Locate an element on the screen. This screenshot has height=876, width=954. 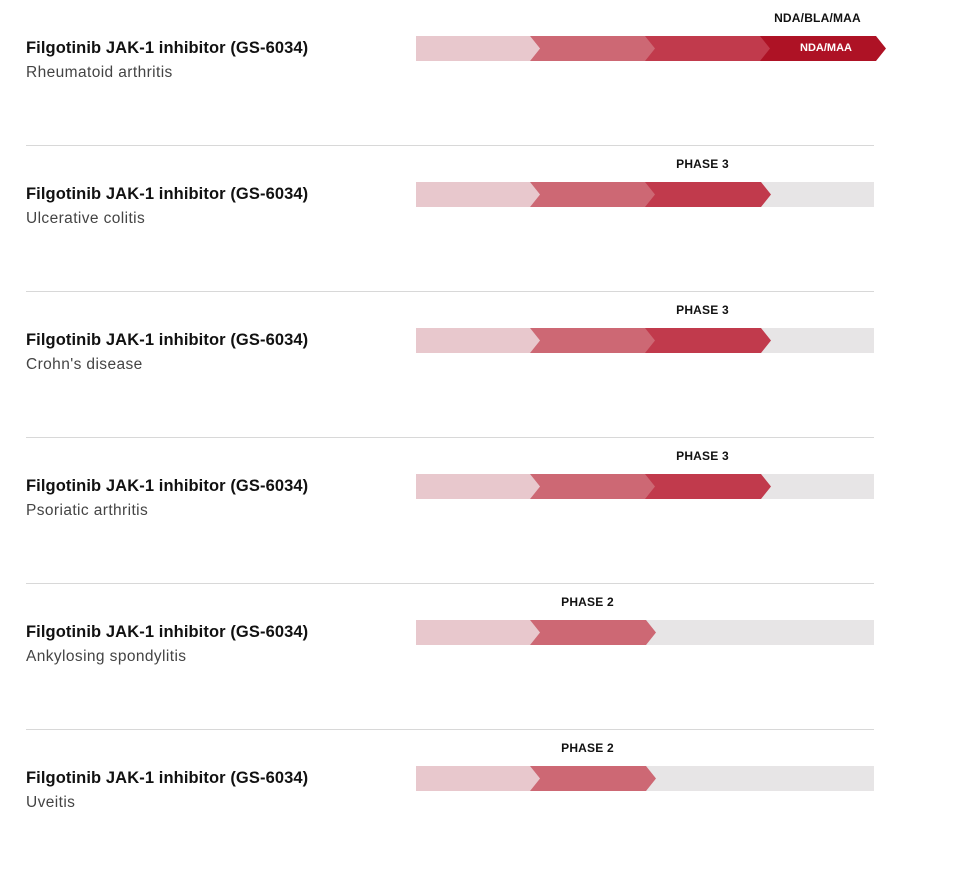
indication-name: Uveitis is located at coordinates (51, 802).